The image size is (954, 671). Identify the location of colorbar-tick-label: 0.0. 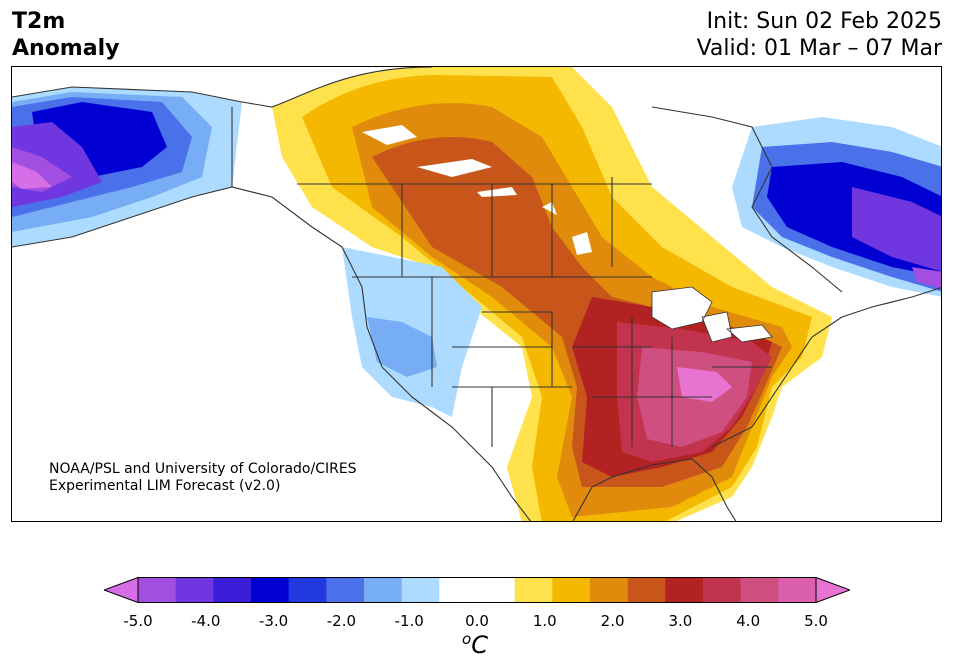
(477, 621).